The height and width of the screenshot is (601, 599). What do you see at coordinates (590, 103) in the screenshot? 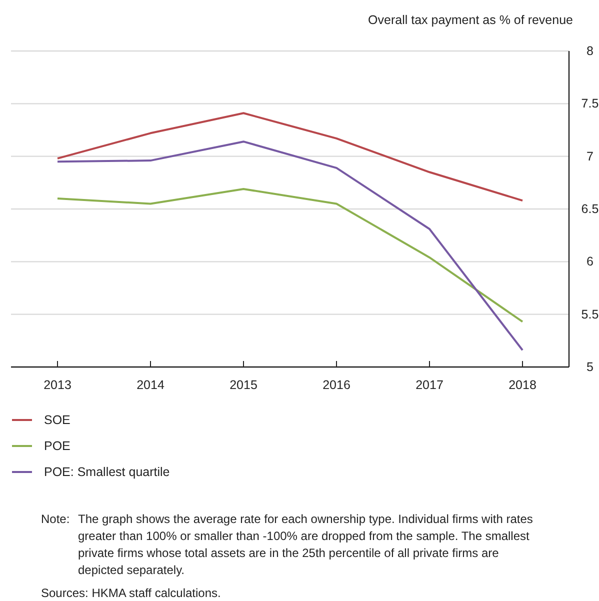
I see `y-tick-label: 7.5` at bounding box center [590, 103].